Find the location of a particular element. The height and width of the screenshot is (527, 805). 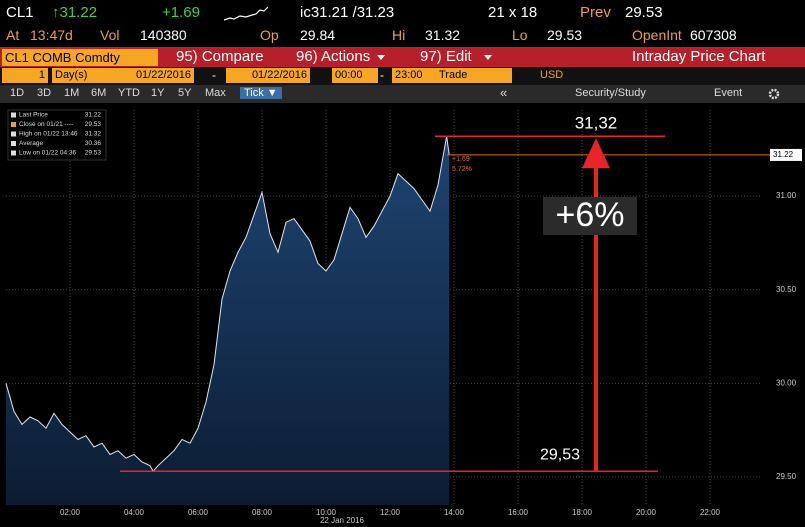

vol: 140380 is located at coordinates (163, 35).